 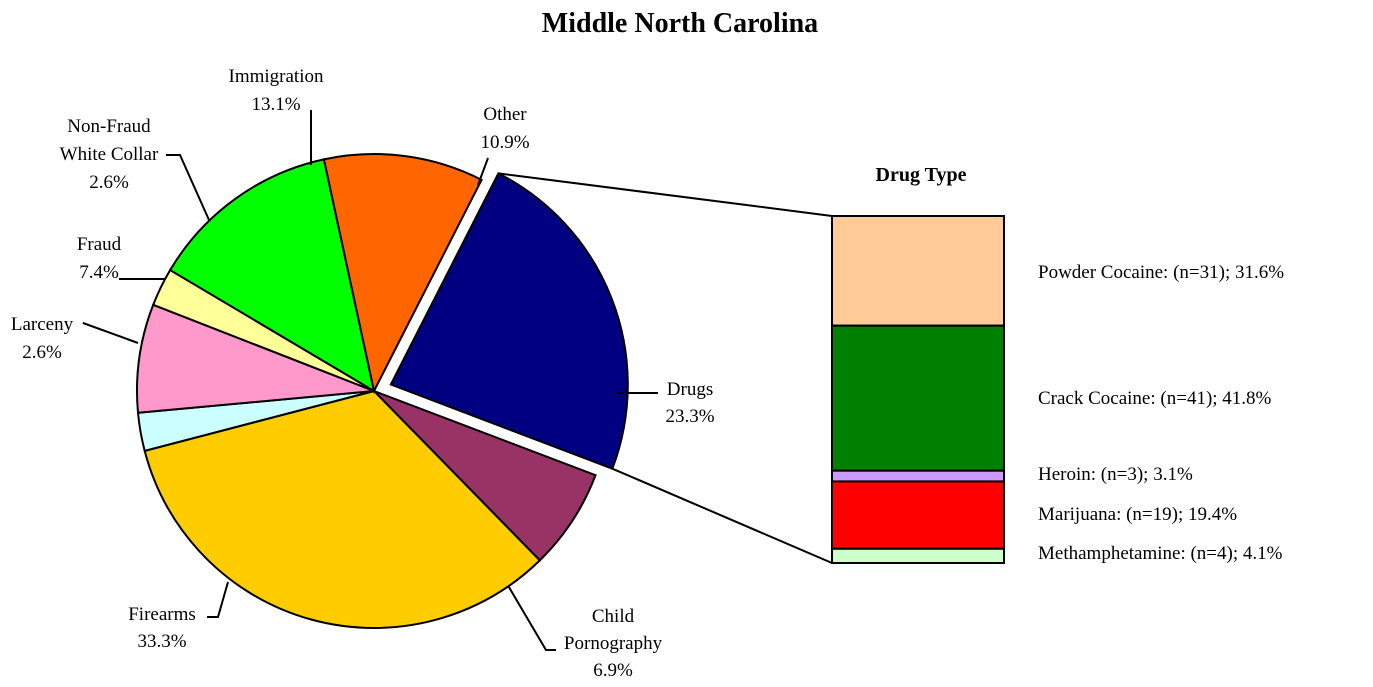 I want to click on pie-label-text: Larceny, so click(x=42, y=324).